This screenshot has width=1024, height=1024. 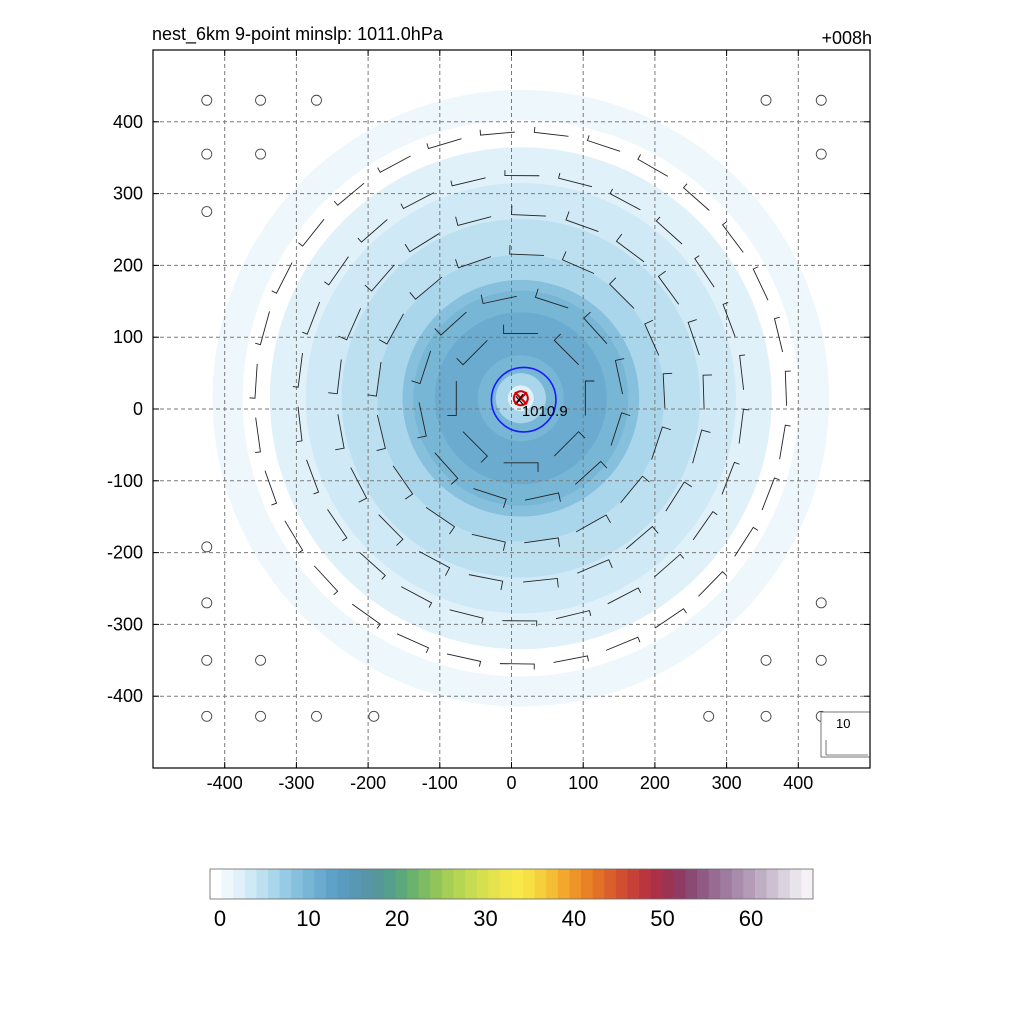 I want to click on x-tick-label: 100, so click(x=583, y=783).